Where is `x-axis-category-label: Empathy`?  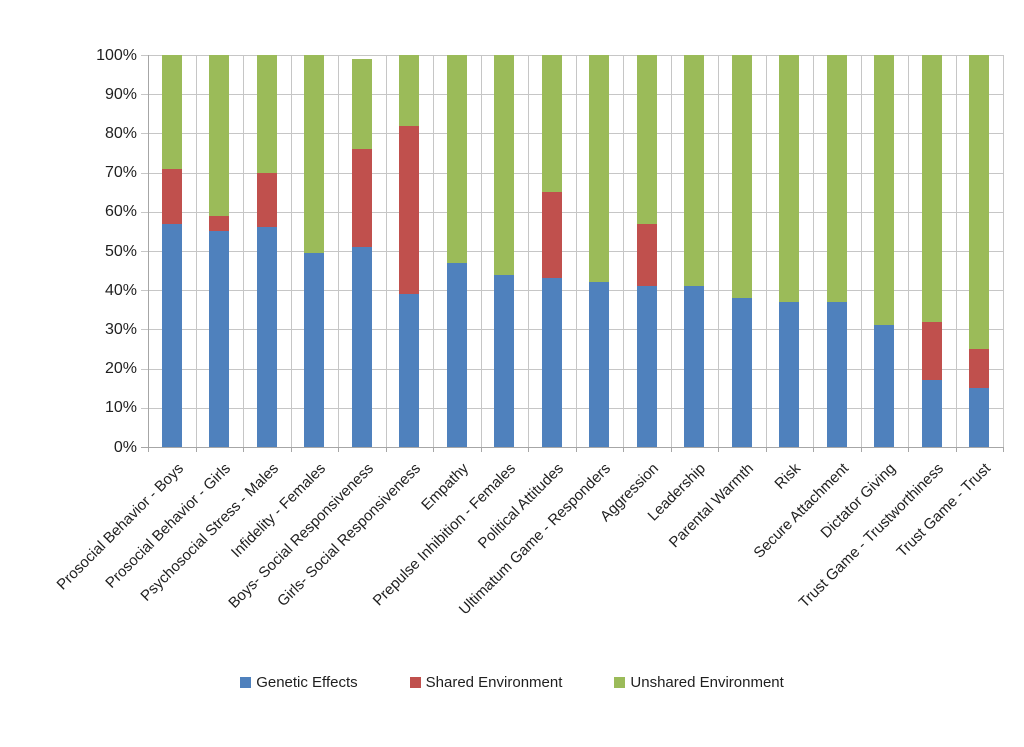
x-axis-category-label: Empathy is located at coordinates (444, 487).